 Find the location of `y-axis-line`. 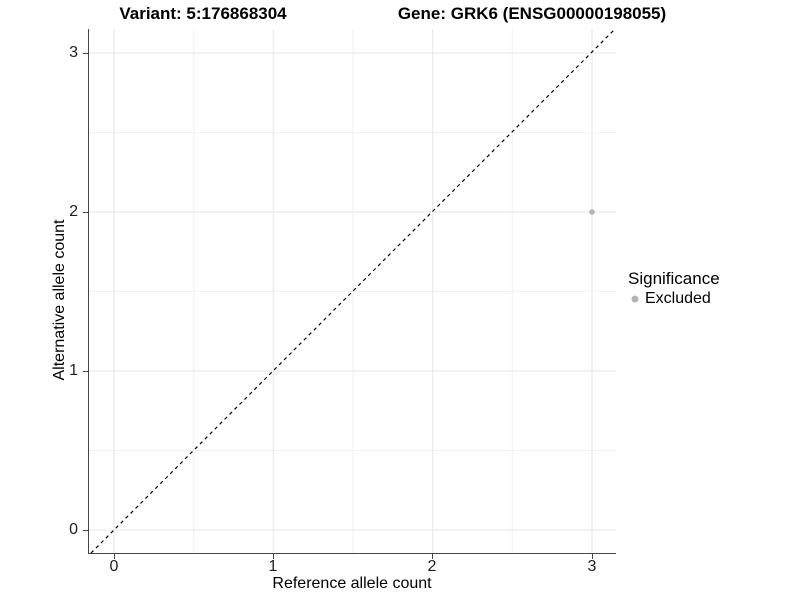

y-axis-line is located at coordinates (88, 291).